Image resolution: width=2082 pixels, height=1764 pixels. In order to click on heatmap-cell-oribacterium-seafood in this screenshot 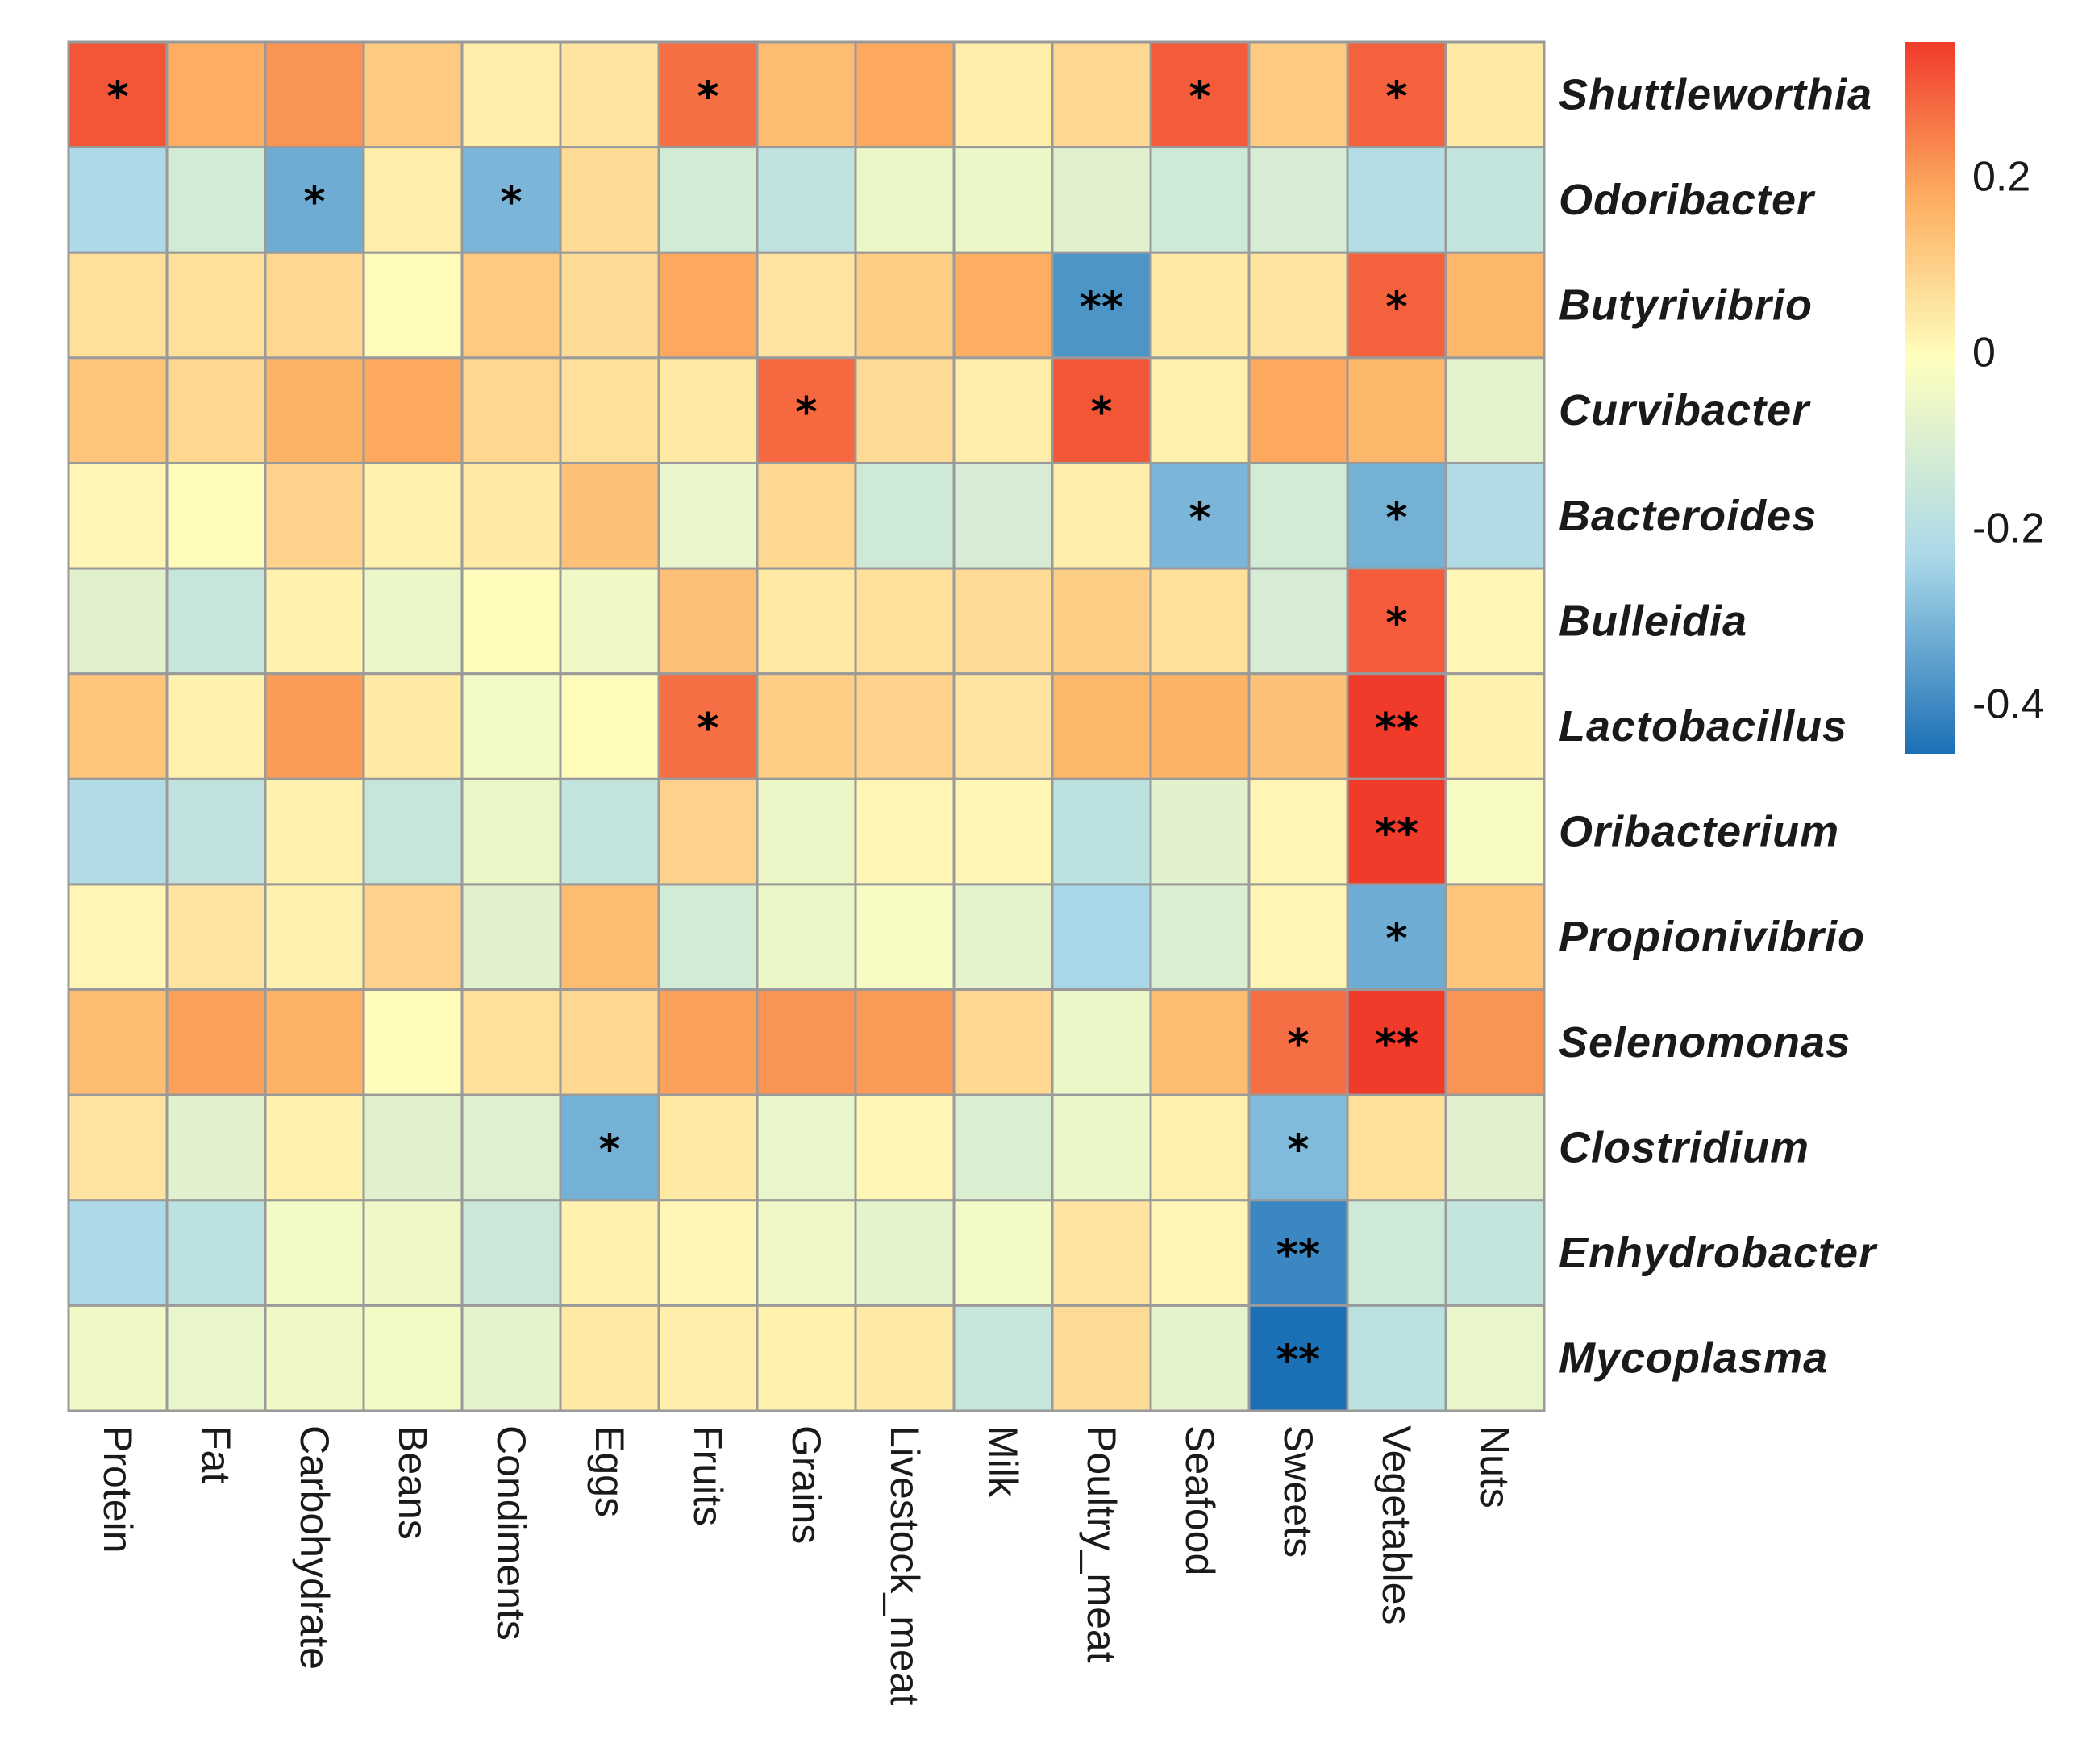, I will do `click(1200, 832)`.